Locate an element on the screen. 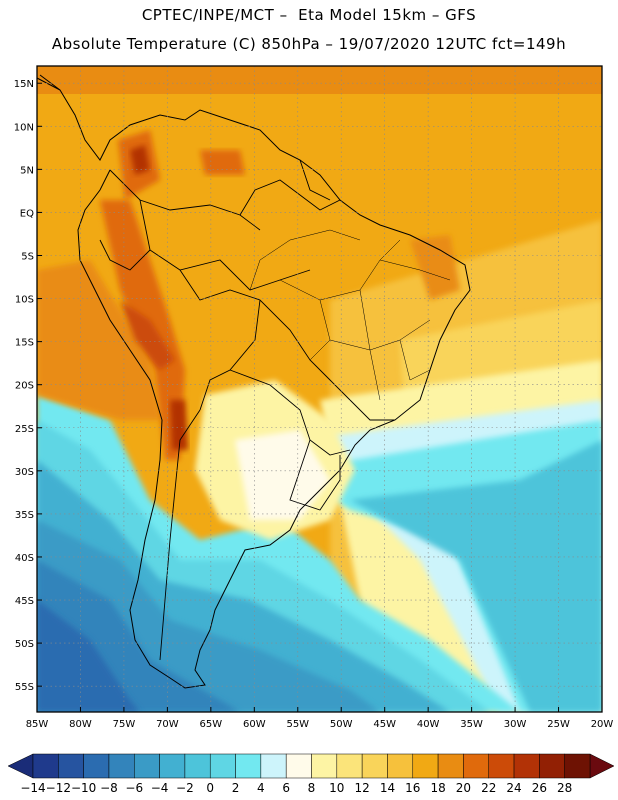  lon-label: 50W is located at coordinates (341, 724).